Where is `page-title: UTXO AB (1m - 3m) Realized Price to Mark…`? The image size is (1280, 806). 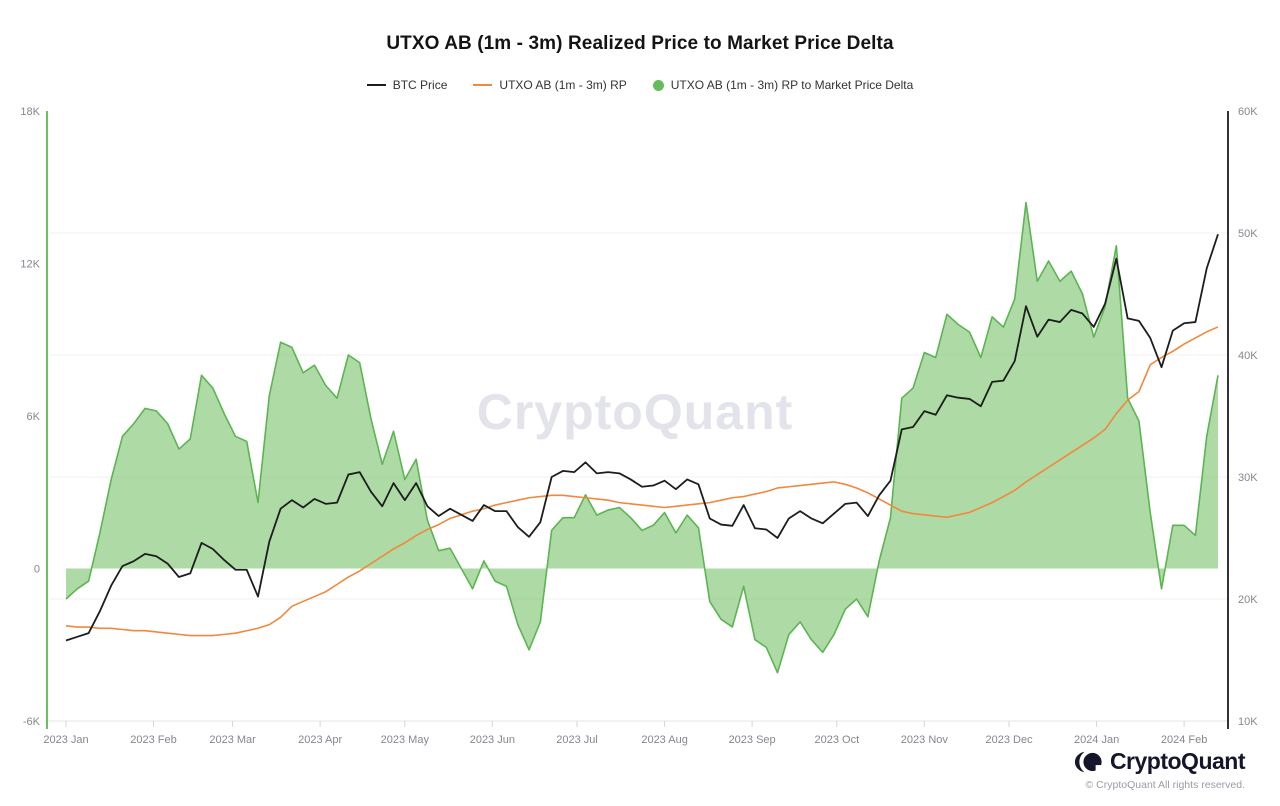 page-title: UTXO AB (1m - 3m) Realized Price to Mark… is located at coordinates (640, 43).